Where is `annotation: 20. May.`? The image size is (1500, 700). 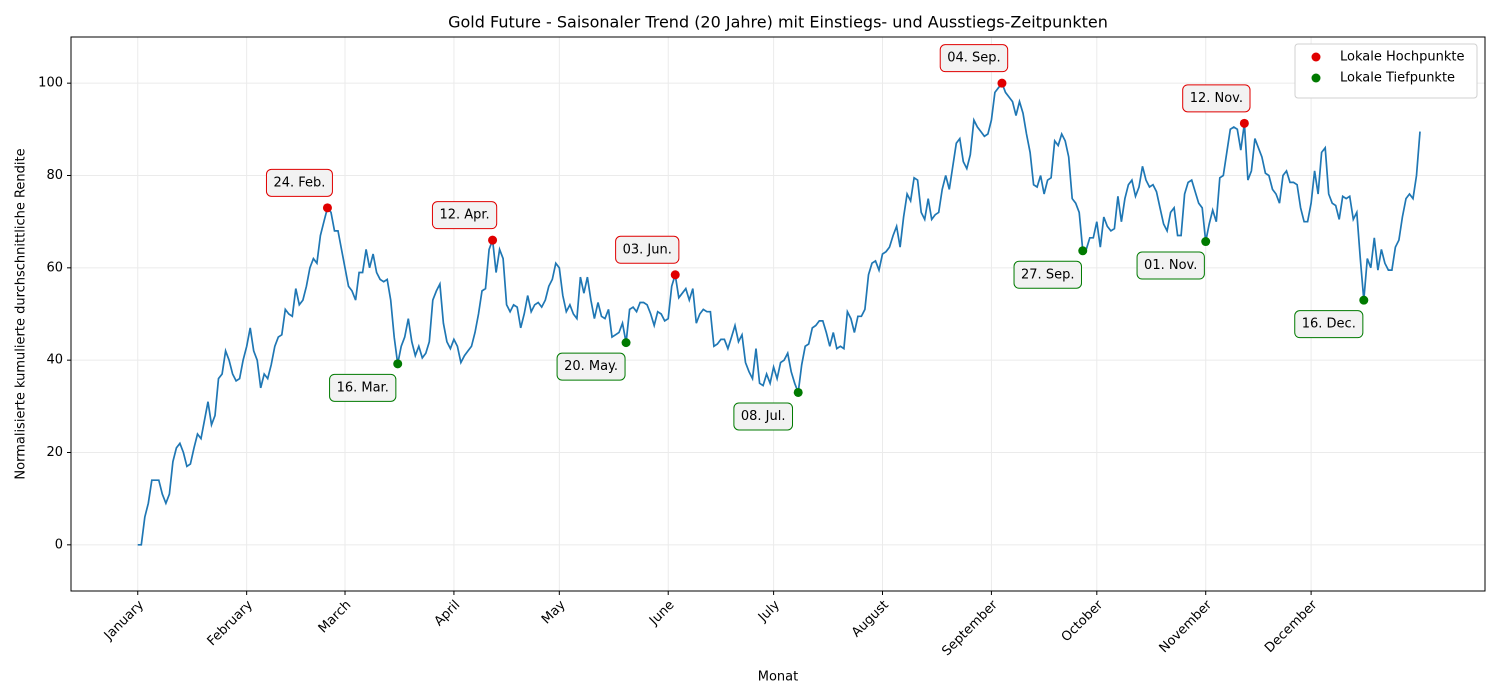 annotation: 20. May. is located at coordinates (591, 366).